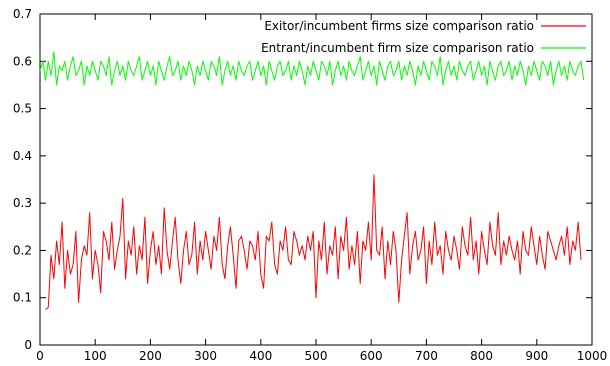 Image resolution: width=610 pixels, height=366 pixels. Describe the element at coordinates (150, 356) in the screenshot. I see `x-tick-label: 200` at that location.